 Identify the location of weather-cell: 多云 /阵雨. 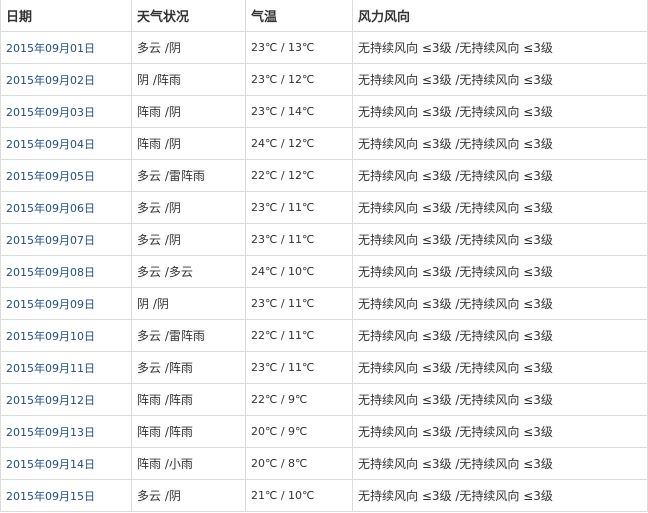
(188, 367).